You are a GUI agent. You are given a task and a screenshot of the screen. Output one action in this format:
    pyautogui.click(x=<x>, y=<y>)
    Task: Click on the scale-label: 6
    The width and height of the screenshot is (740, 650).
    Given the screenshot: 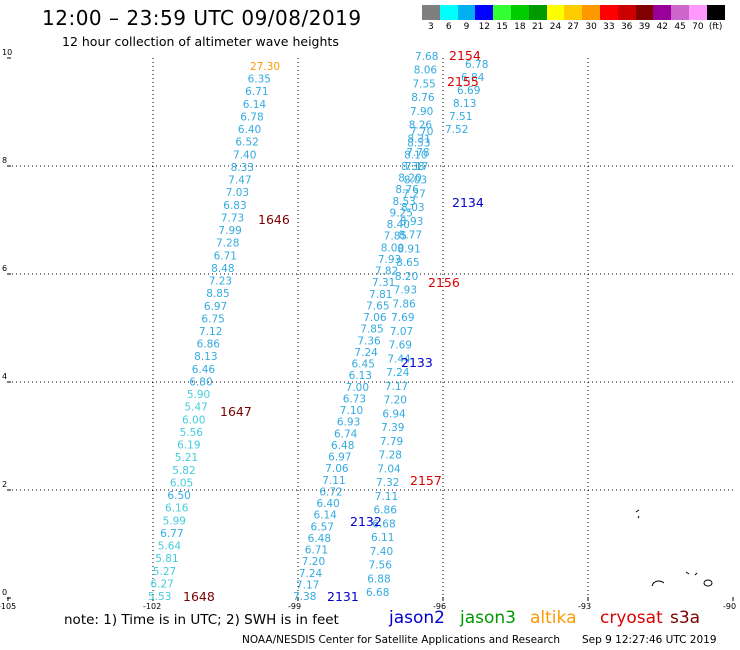 What is the action you would take?
    pyautogui.click(x=448, y=27)
    